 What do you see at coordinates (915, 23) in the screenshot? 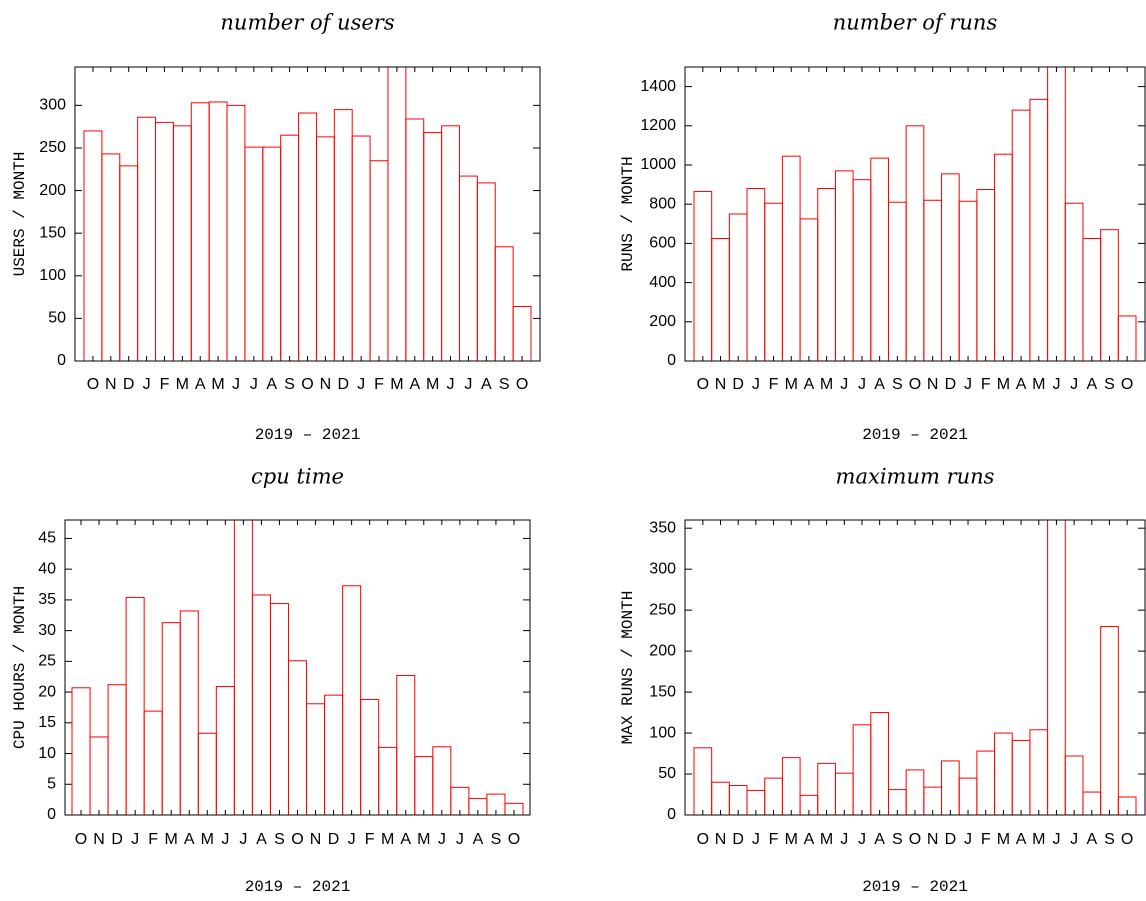
I see `chart-title: number of runs` at bounding box center [915, 23].